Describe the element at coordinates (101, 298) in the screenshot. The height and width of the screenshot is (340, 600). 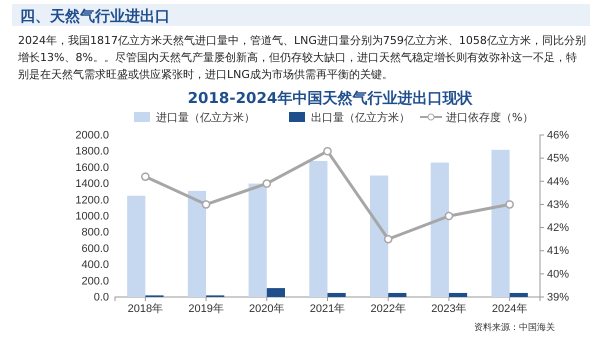
I see `y-tick-label: 0.0` at that location.